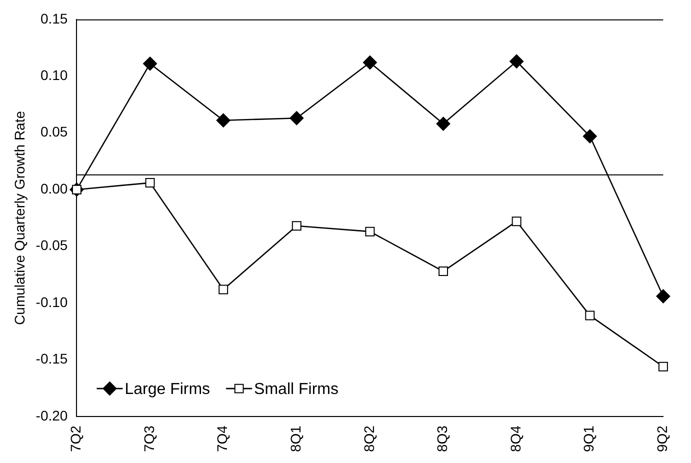  What do you see at coordinates (662, 438) in the screenshot?
I see `x-tick-label: 9Q2` at bounding box center [662, 438].